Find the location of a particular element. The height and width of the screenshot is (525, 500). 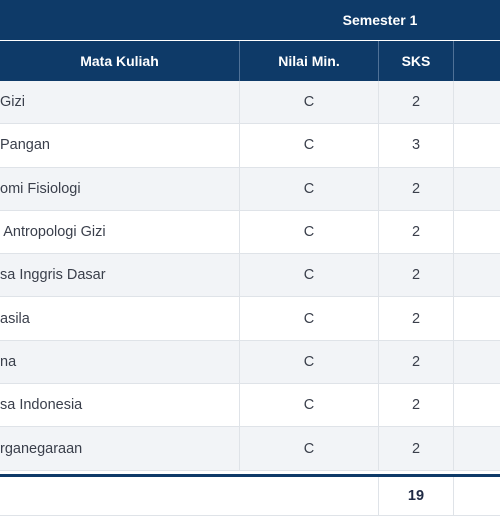

table-row: omi Fisiologi C 2 is located at coordinates (250, 189).